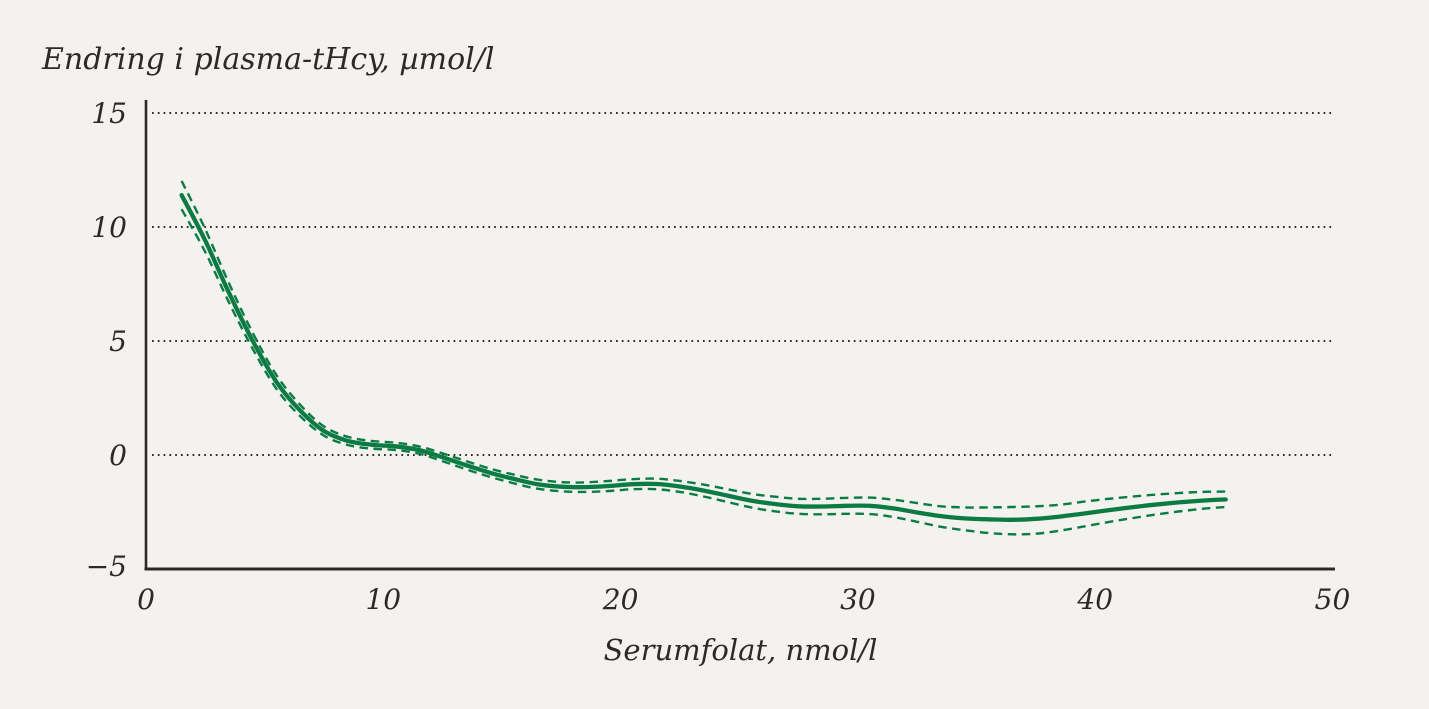 This screenshot has width=1429, height=709. What do you see at coordinates (1094, 599) in the screenshot?
I see `x-tick-label: 40` at bounding box center [1094, 599].